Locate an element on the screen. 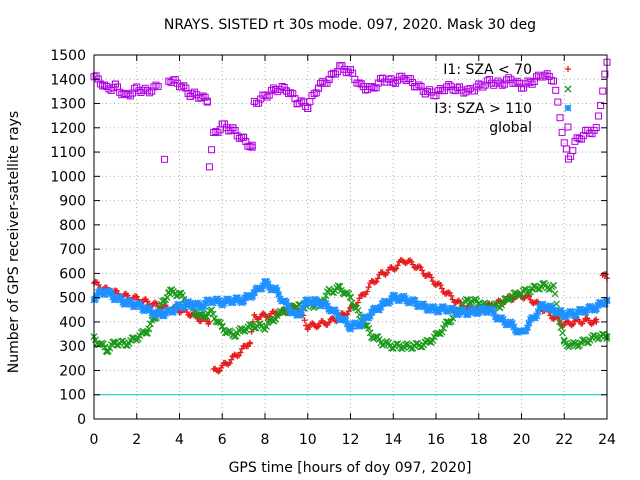 The height and width of the screenshot is (480, 640). x-tick-label: 4 is located at coordinates (179, 440).